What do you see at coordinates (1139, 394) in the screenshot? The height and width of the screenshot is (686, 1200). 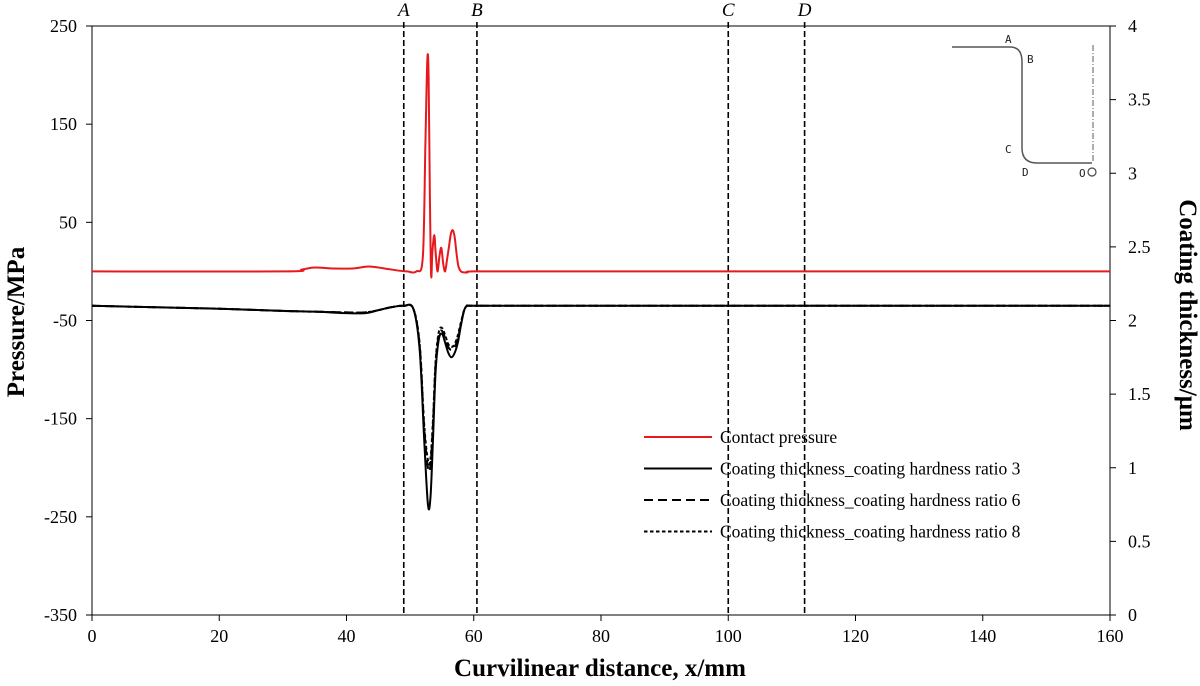 I see `y2-tick-label: 1.5` at bounding box center [1139, 394].